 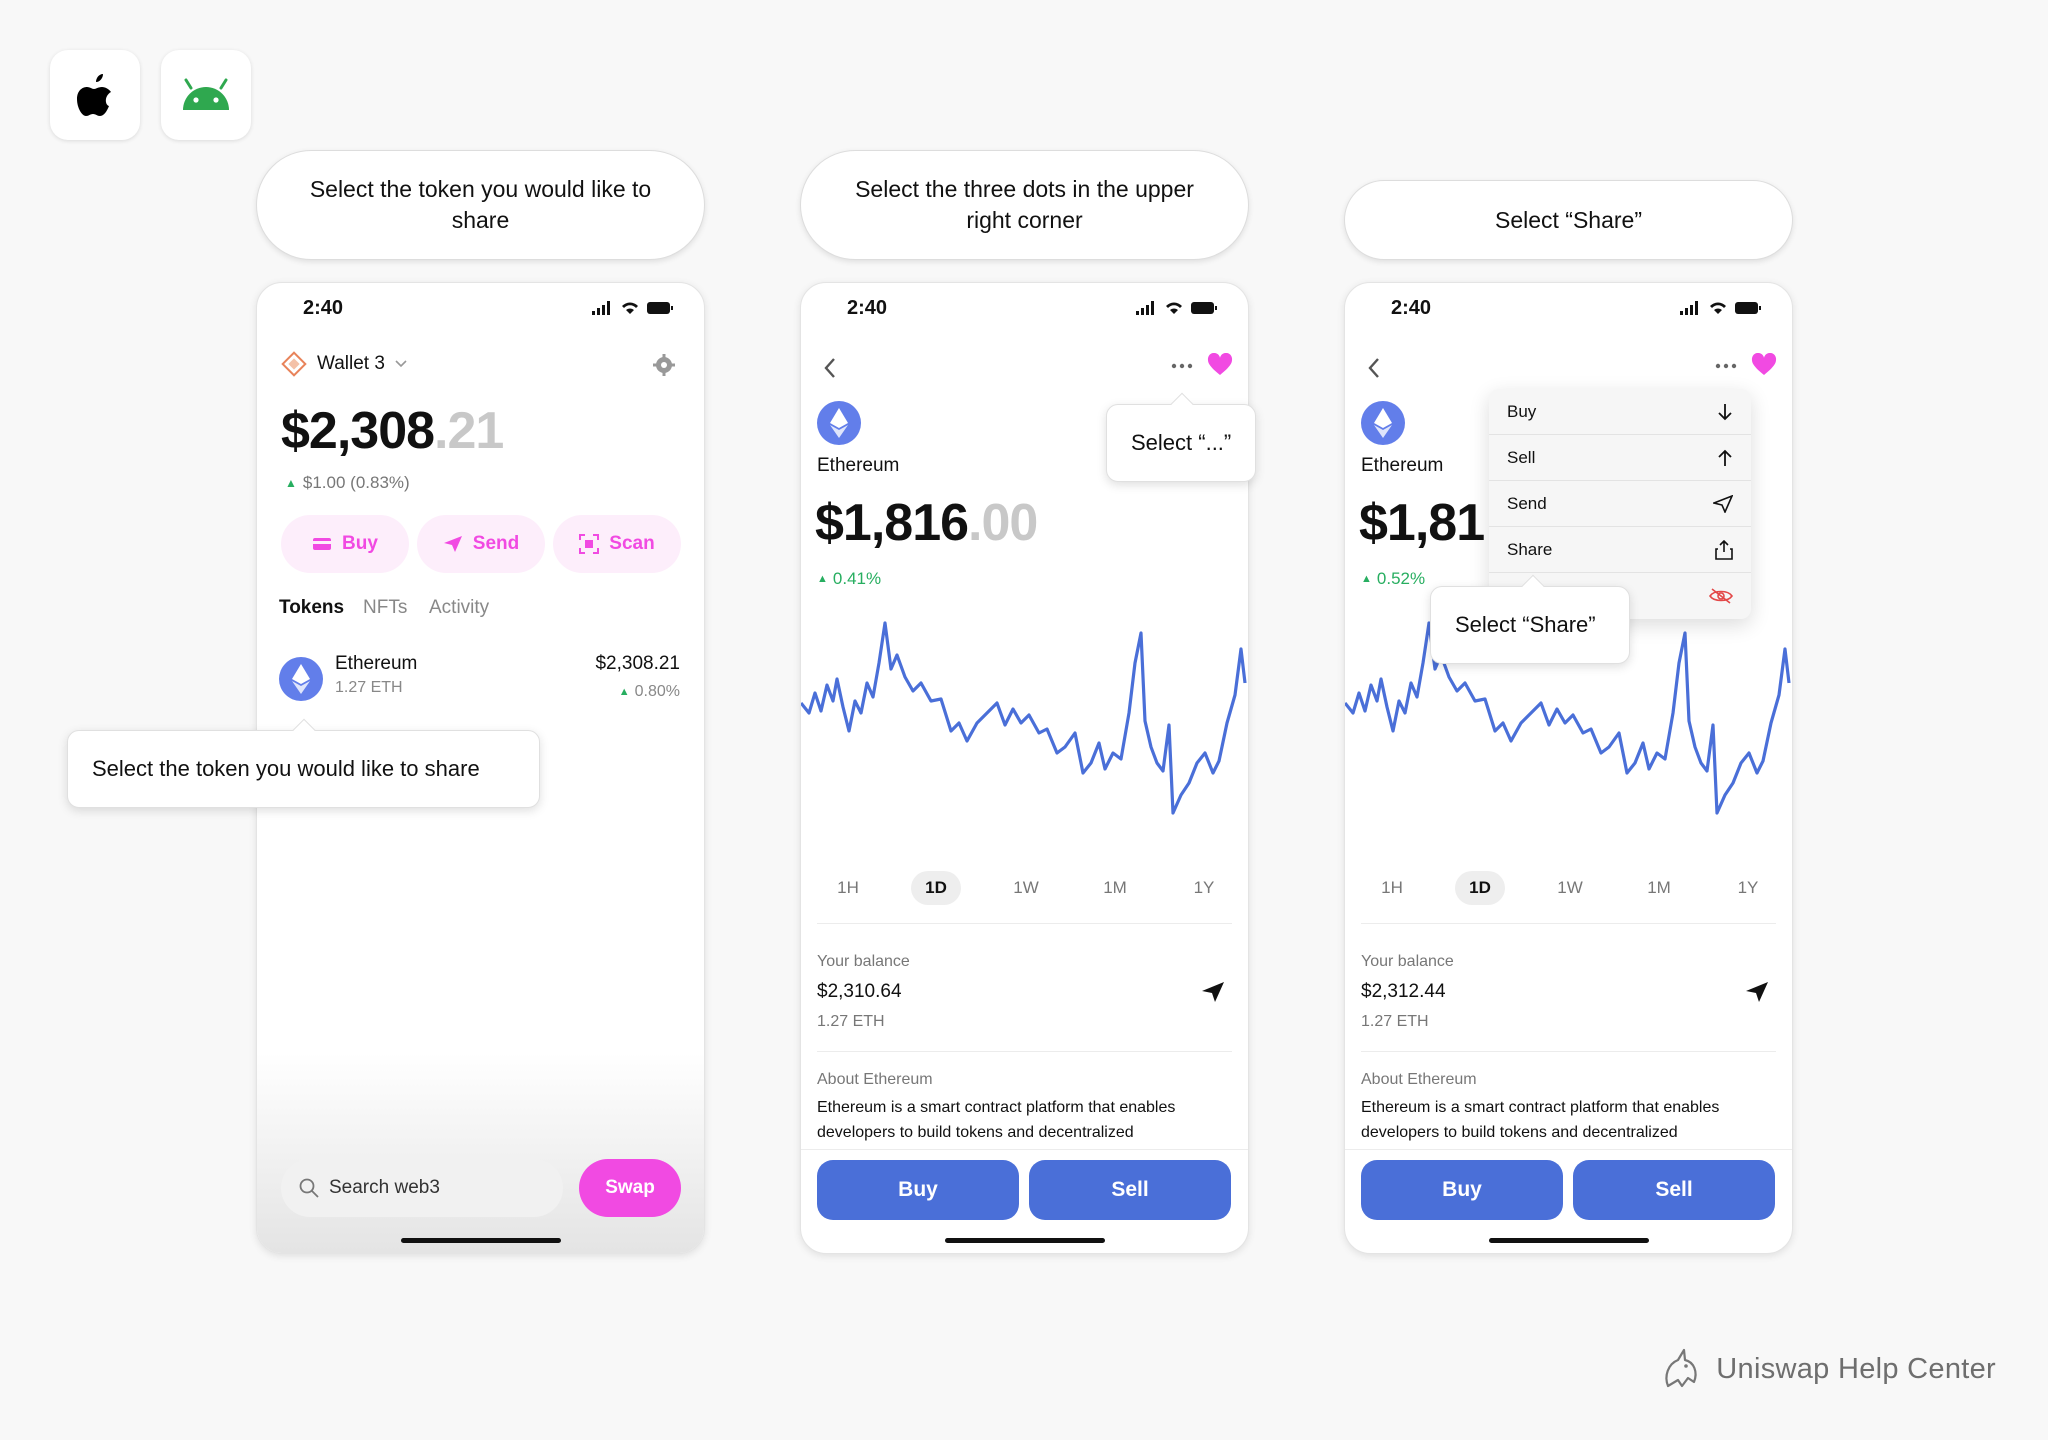 What do you see at coordinates (479, 681) in the screenshot?
I see `token-row-ethereum: Ethereum 1.27 ETH $2,308.21 ▲ 0.80%` at bounding box center [479, 681].